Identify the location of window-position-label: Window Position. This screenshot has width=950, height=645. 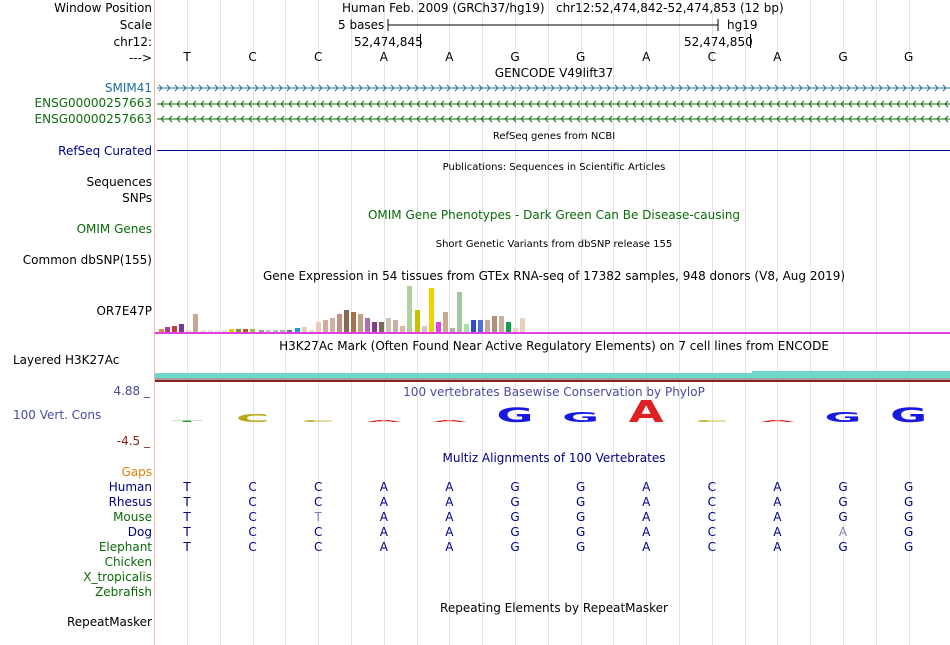
(103, 8).